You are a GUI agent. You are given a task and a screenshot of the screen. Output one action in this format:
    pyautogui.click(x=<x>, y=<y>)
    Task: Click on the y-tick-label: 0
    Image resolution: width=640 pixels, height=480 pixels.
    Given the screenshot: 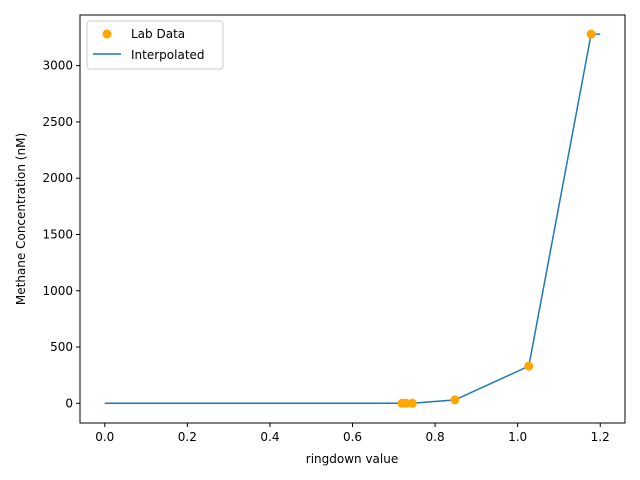 What is the action you would take?
    pyautogui.click(x=69, y=403)
    